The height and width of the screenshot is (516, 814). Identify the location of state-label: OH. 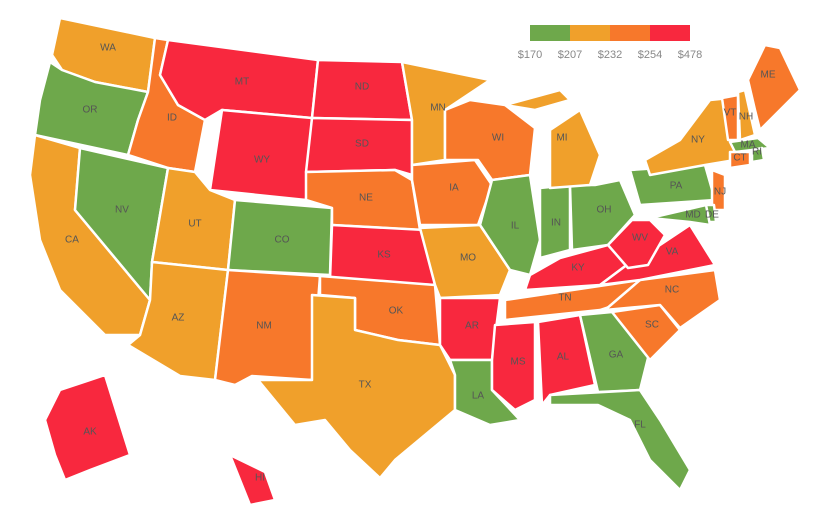
(604, 210).